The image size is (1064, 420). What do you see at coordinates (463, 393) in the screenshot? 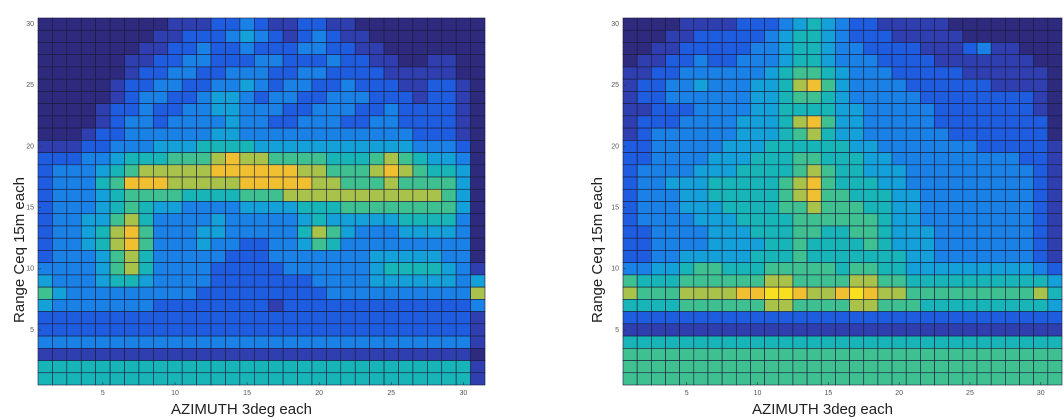
I see `x-tick-label: 30` at bounding box center [463, 393].